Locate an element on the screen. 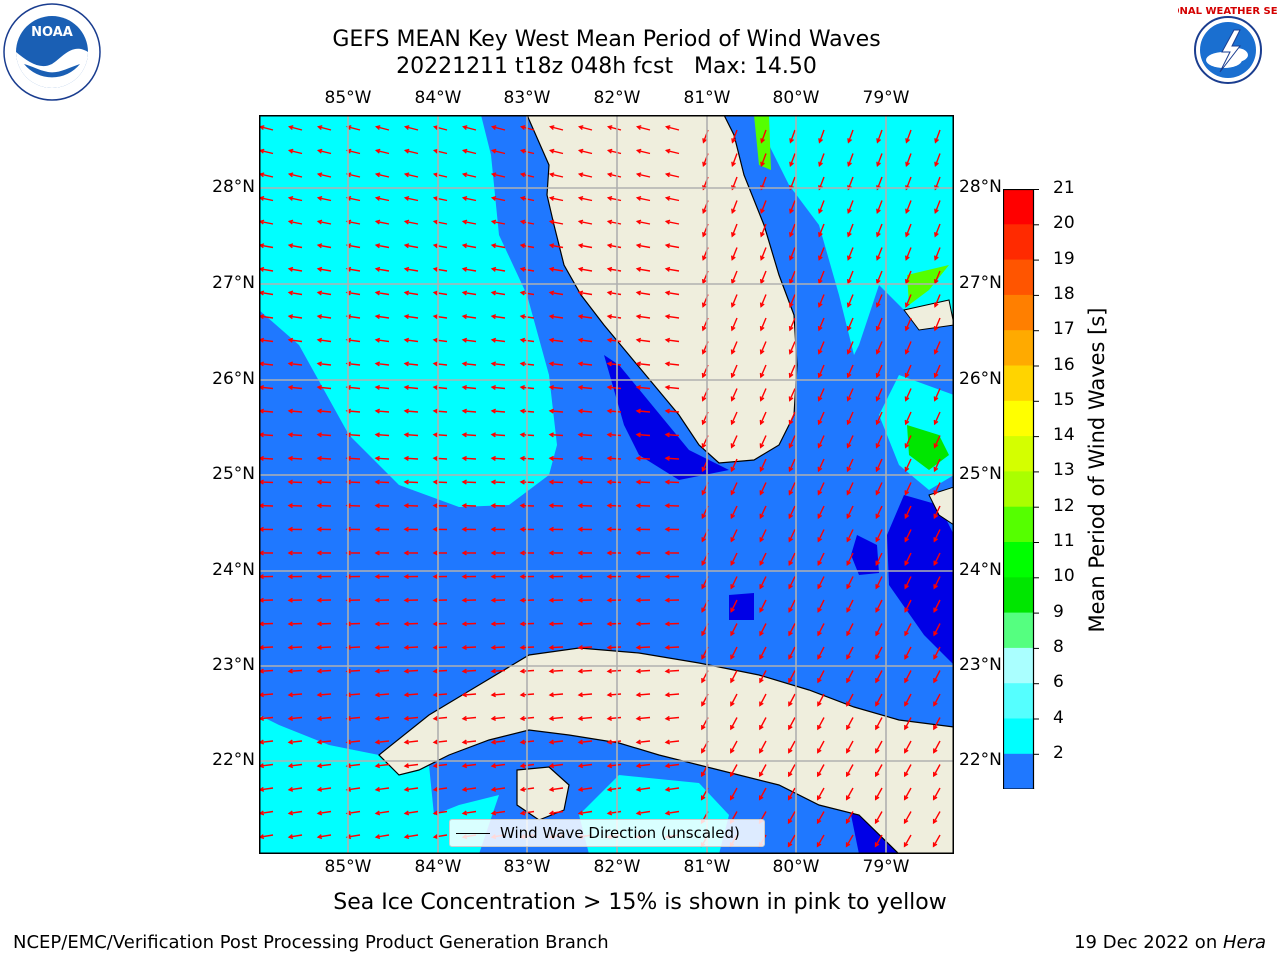 The height and width of the screenshot is (960, 1280). colorbar-tick-label-2: 19 is located at coordinates (1064, 258).